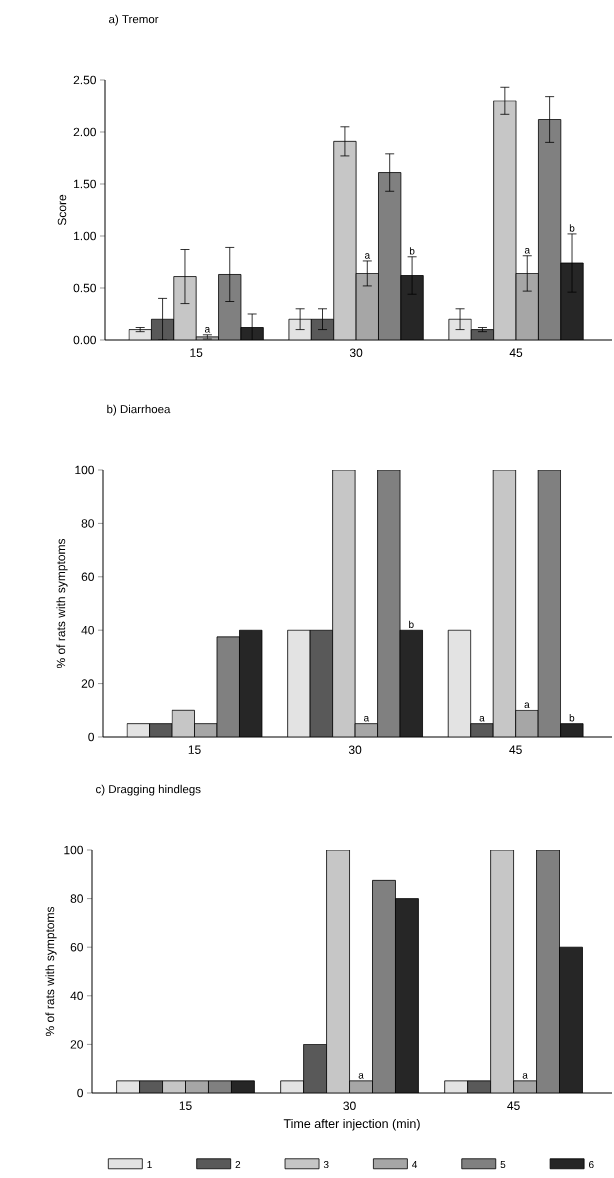 The height and width of the screenshot is (1178, 614). What do you see at coordinates (326, 1165) in the screenshot?
I see `legend-label: 3` at bounding box center [326, 1165].